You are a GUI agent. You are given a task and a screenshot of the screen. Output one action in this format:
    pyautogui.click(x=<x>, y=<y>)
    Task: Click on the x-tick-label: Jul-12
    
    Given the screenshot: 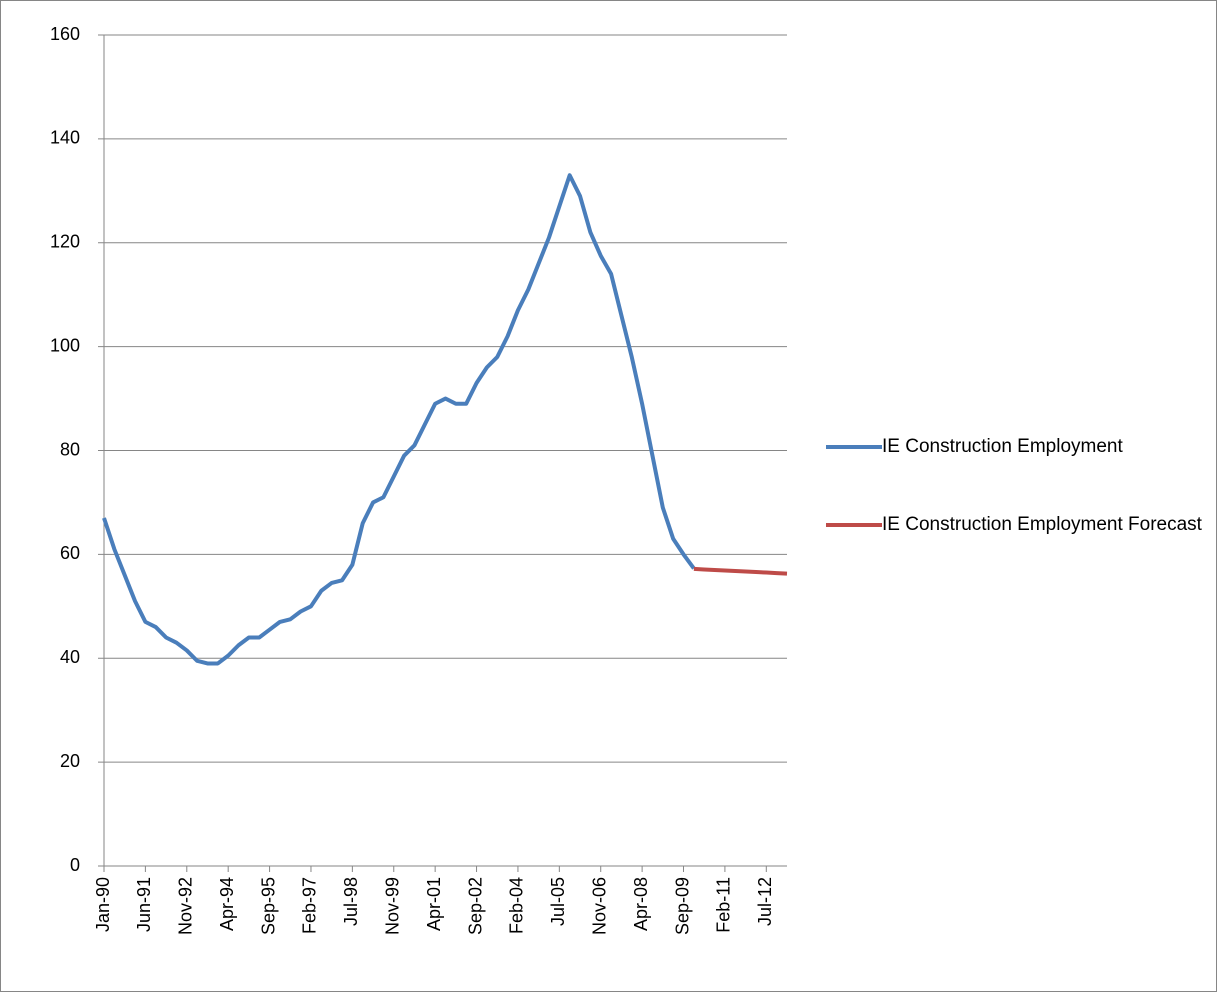 What is the action you would take?
    pyautogui.click(x=765, y=901)
    